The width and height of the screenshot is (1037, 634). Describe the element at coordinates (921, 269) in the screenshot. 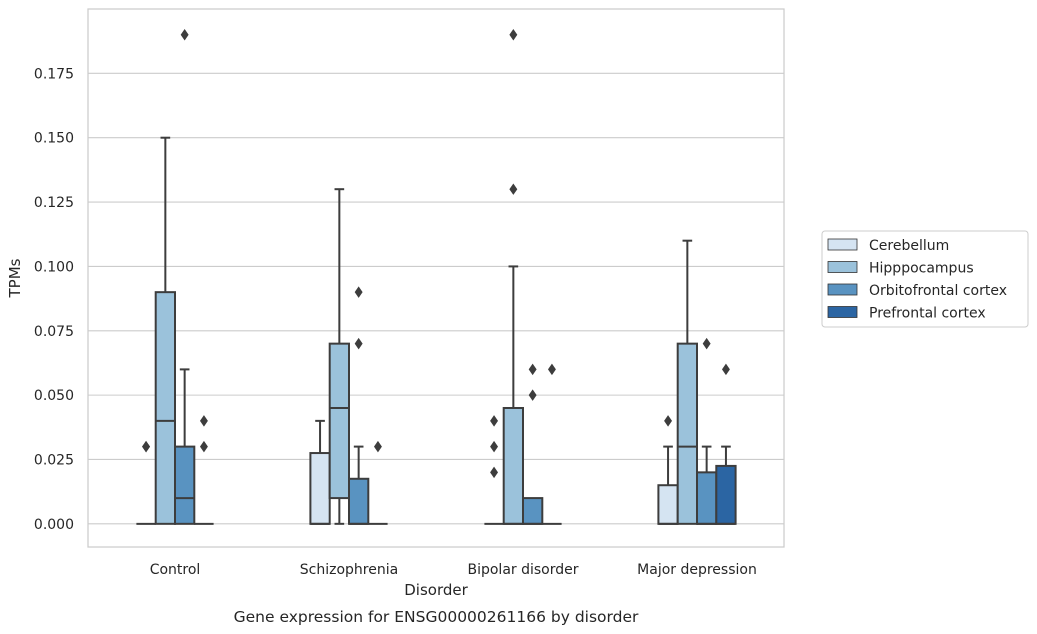

I see `legend-label: Hipppocampus` at that location.